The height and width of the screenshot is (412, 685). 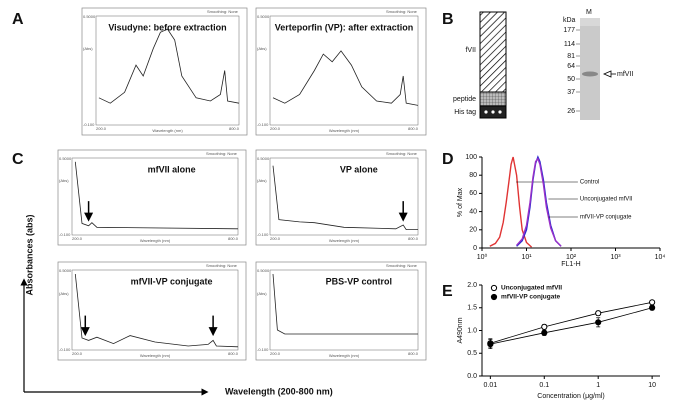 I want to click on y-tick-label: 2.0, so click(x=472, y=285).